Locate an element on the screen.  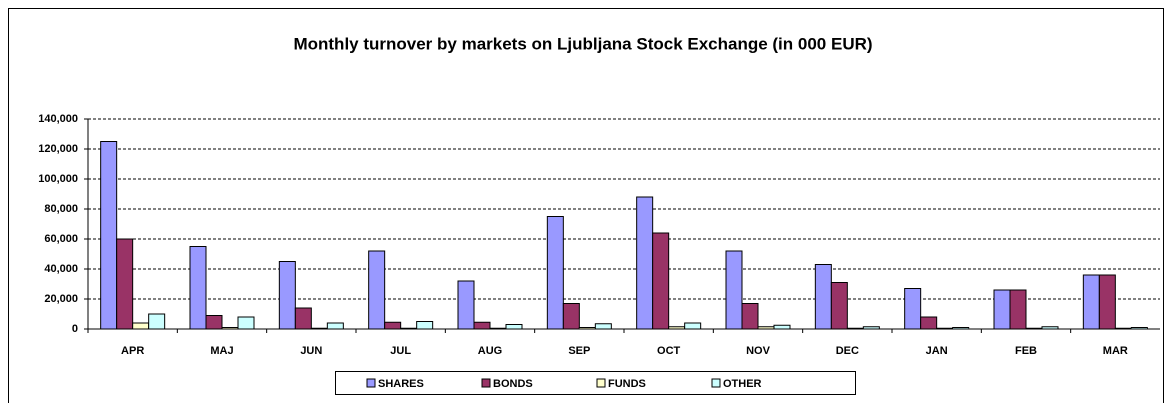
legend-label: OTHER is located at coordinates (742, 384).